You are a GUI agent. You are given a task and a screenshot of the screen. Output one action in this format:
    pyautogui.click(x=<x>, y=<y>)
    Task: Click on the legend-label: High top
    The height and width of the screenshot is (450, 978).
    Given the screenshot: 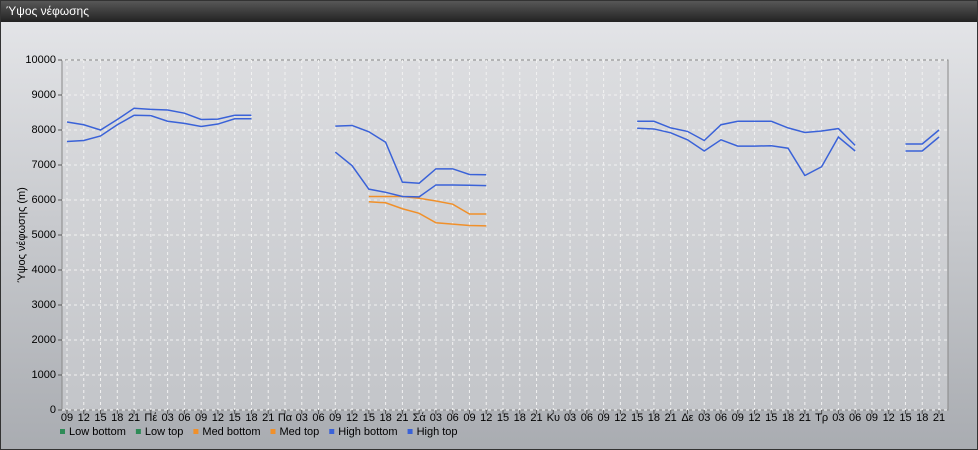 What is the action you would take?
    pyautogui.click(x=437, y=432)
    